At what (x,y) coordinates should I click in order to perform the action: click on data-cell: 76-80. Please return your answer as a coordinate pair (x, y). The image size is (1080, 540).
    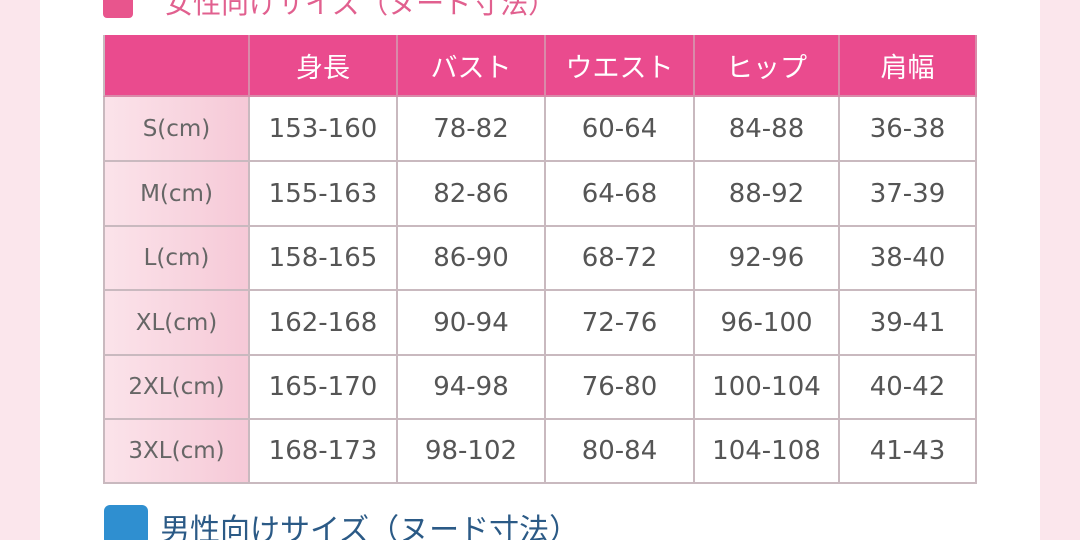
    Looking at the image, I should click on (620, 388).